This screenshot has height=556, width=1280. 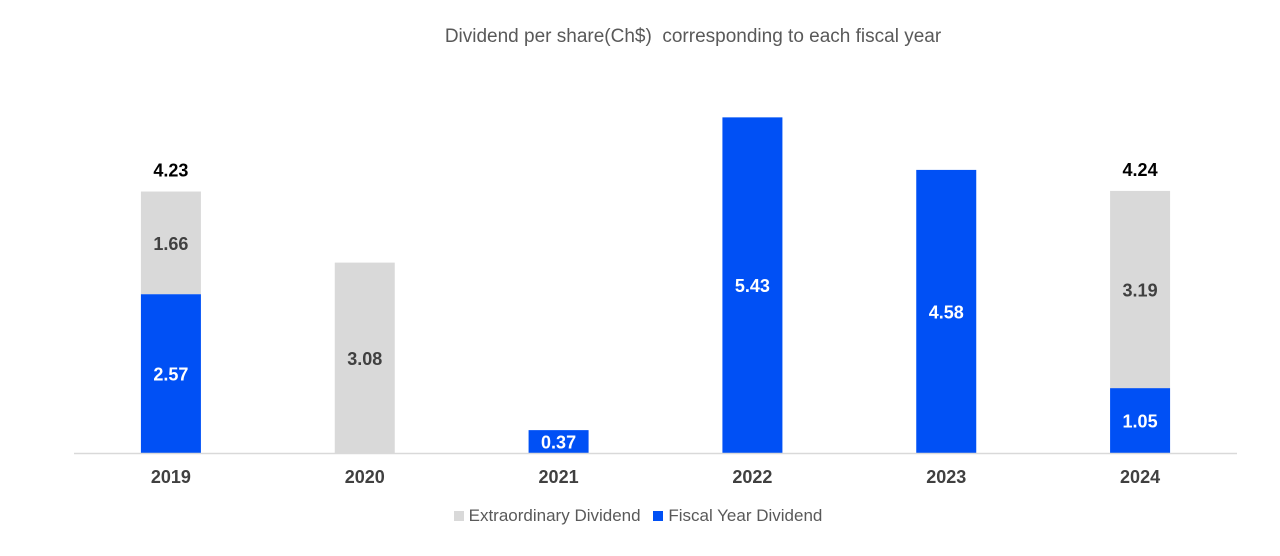 I want to click on legend-swatch-fiscal-year, so click(x=658, y=516).